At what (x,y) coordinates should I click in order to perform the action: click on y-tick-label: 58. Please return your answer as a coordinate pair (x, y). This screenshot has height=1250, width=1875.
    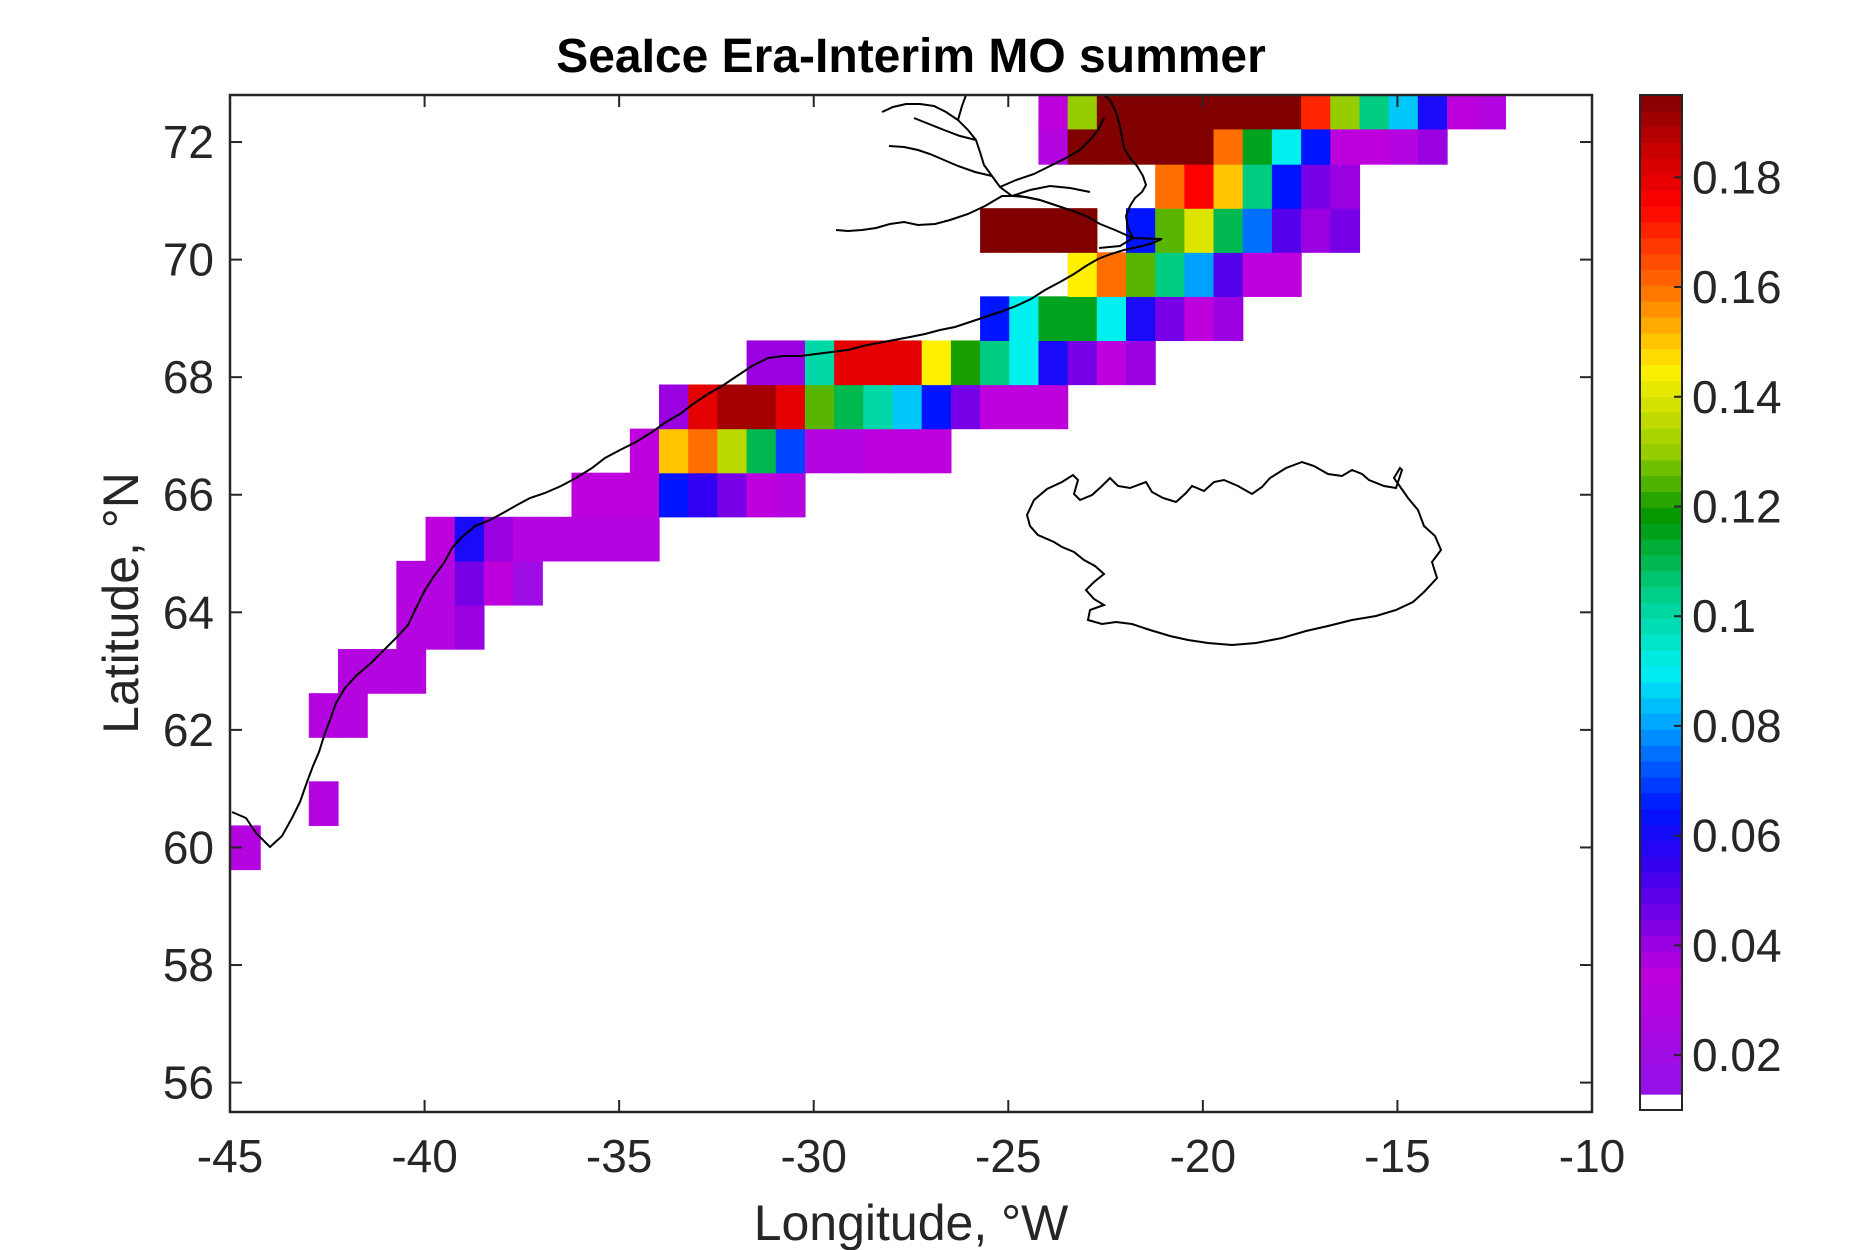
    Looking at the image, I should click on (188, 965).